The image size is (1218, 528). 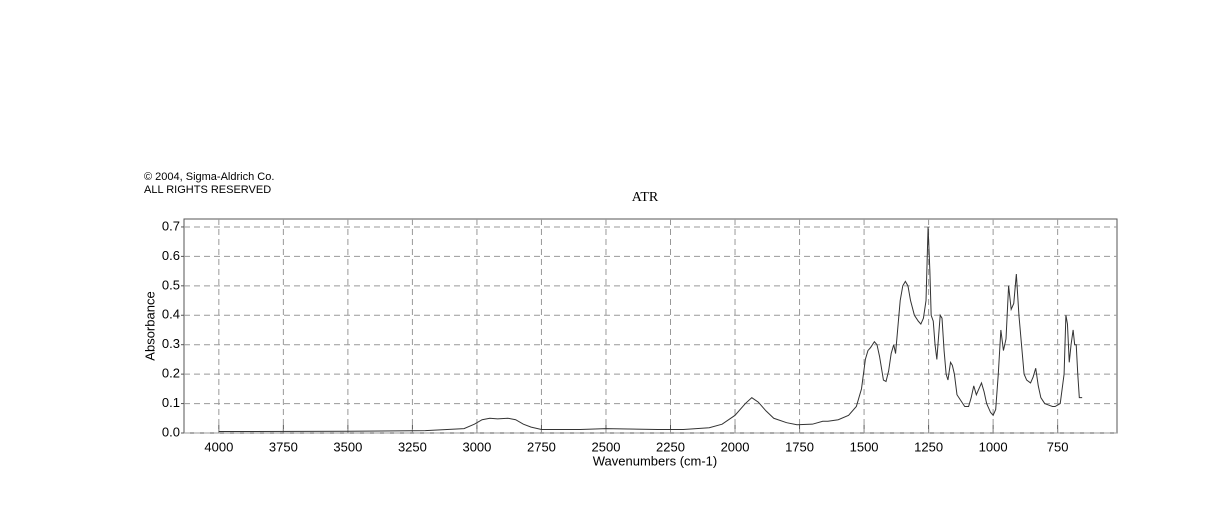 What do you see at coordinates (171, 255) in the screenshot?
I see `y-tick-label: 0.6` at bounding box center [171, 255].